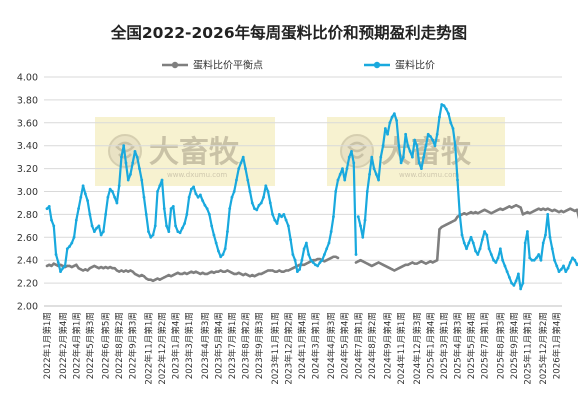 The height and width of the screenshot is (410, 578). What do you see at coordinates (174, 156) in the screenshot?
I see `watermark-logo-left: 大畜牧 www.dxumu.com` at bounding box center [174, 156].